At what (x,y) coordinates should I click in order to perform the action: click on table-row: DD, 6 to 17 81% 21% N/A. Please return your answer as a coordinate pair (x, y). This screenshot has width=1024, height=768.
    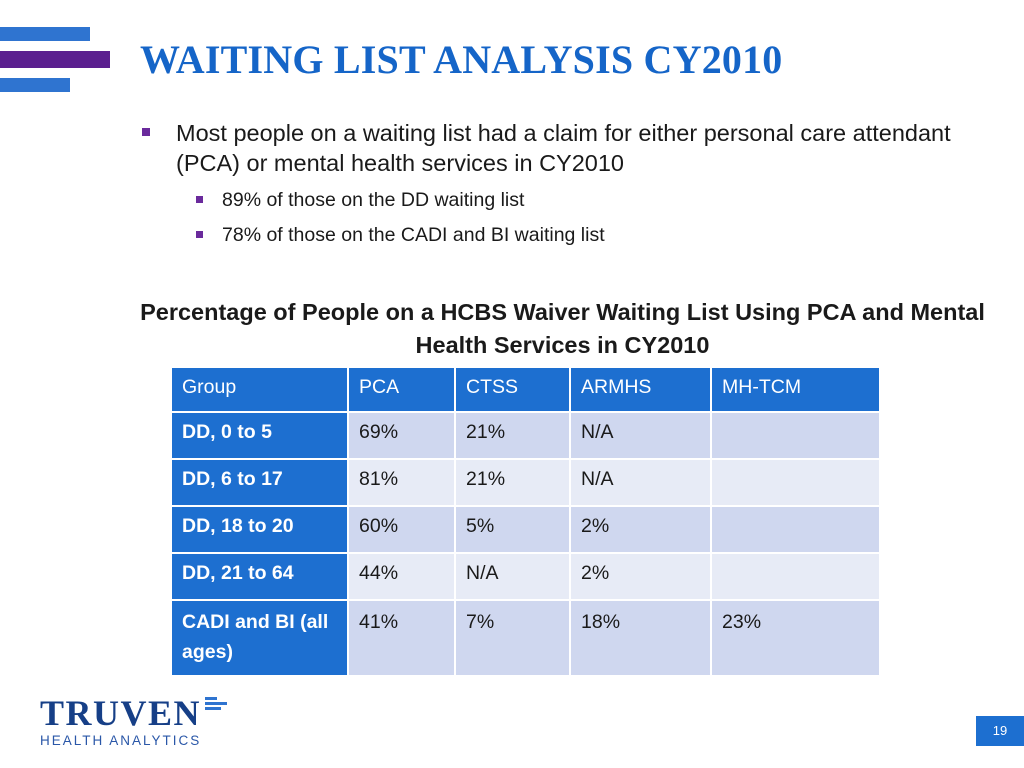
    Looking at the image, I should click on (525, 482).